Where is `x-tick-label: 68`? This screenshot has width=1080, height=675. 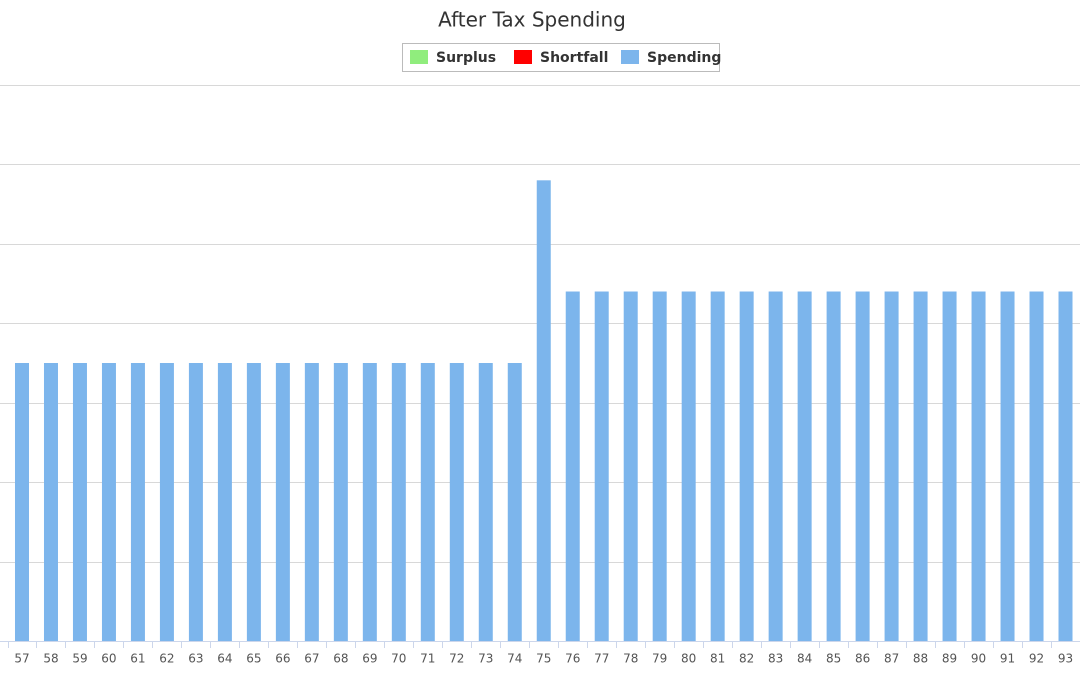 x-tick-label: 68 is located at coordinates (340, 659).